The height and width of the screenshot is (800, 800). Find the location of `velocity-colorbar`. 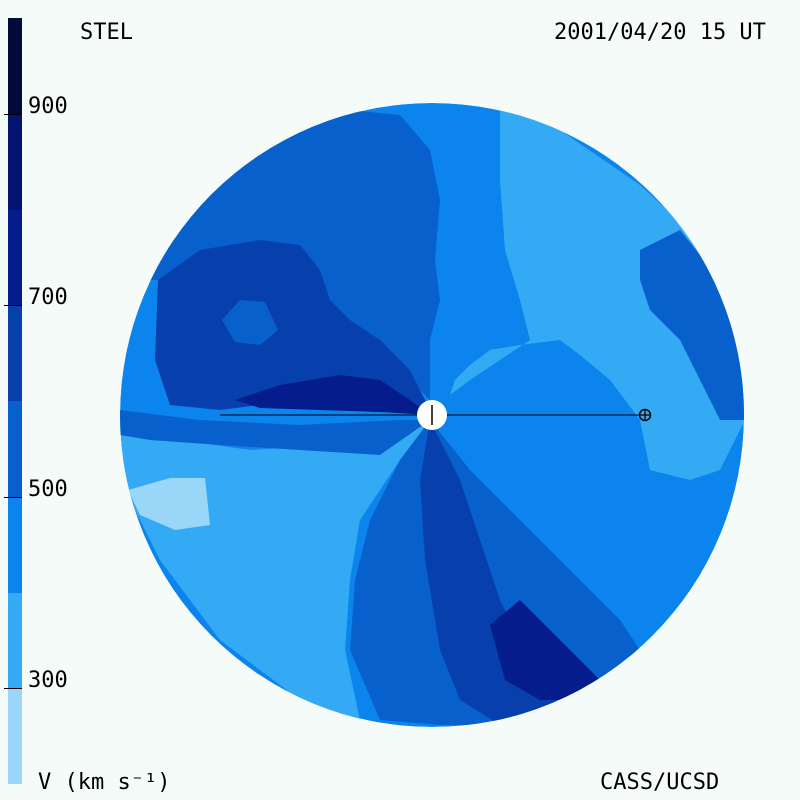

velocity-colorbar is located at coordinates (15, 401).